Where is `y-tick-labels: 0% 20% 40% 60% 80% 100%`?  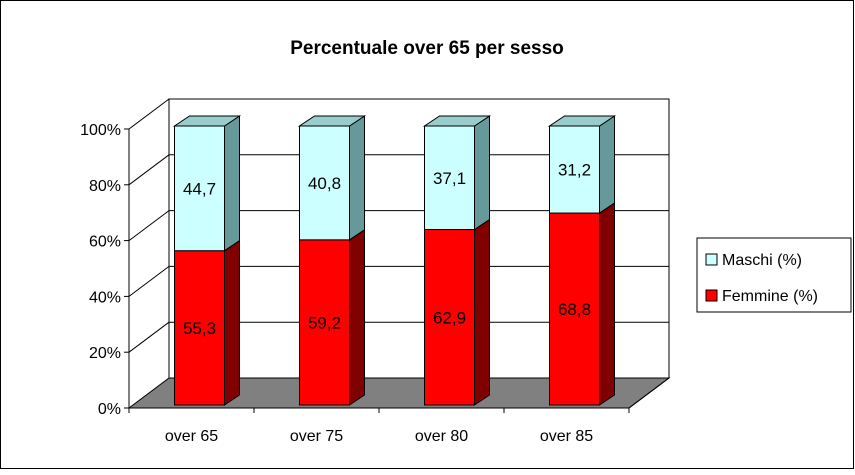
y-tick-labels: 0% 20% 40% 60% 80% 100% is located at coordinates (100, 270).